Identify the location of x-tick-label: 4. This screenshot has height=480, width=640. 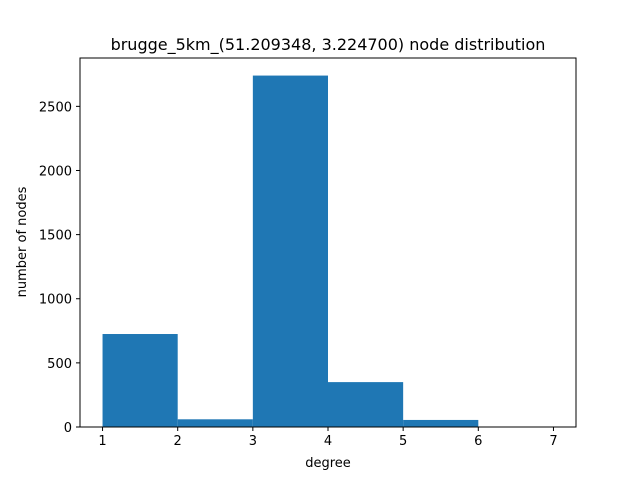
(328, 441).